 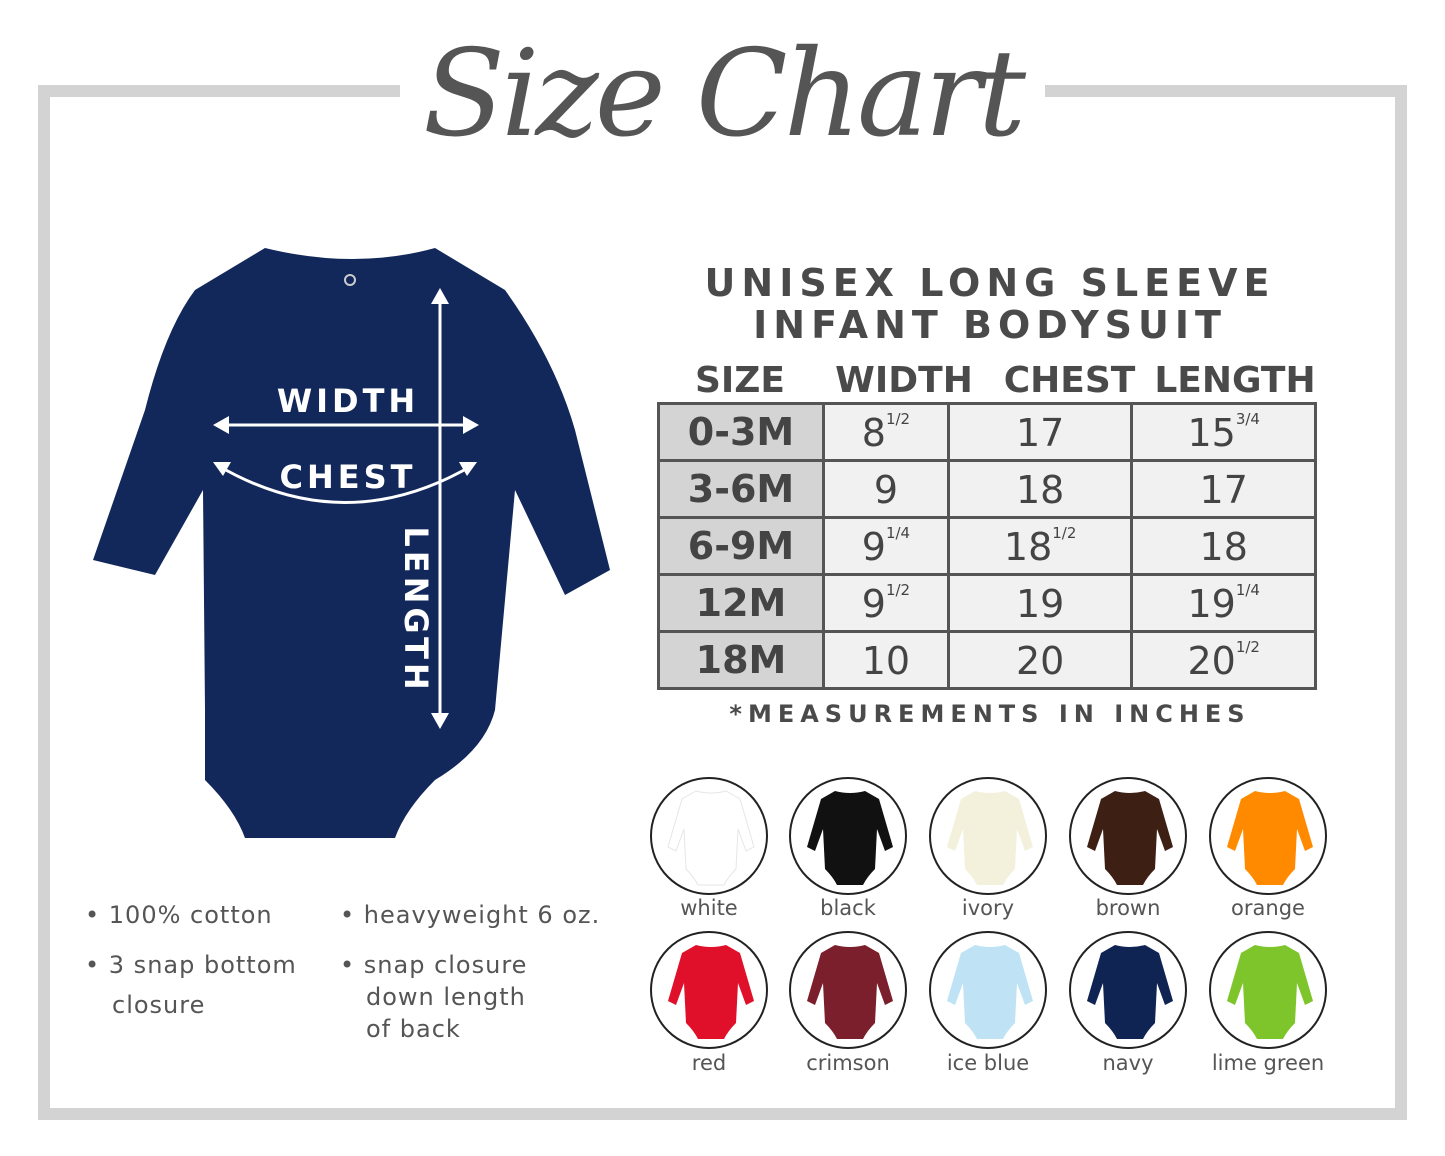 I want to click on swatch-navy, so click(x=1128, y=990).